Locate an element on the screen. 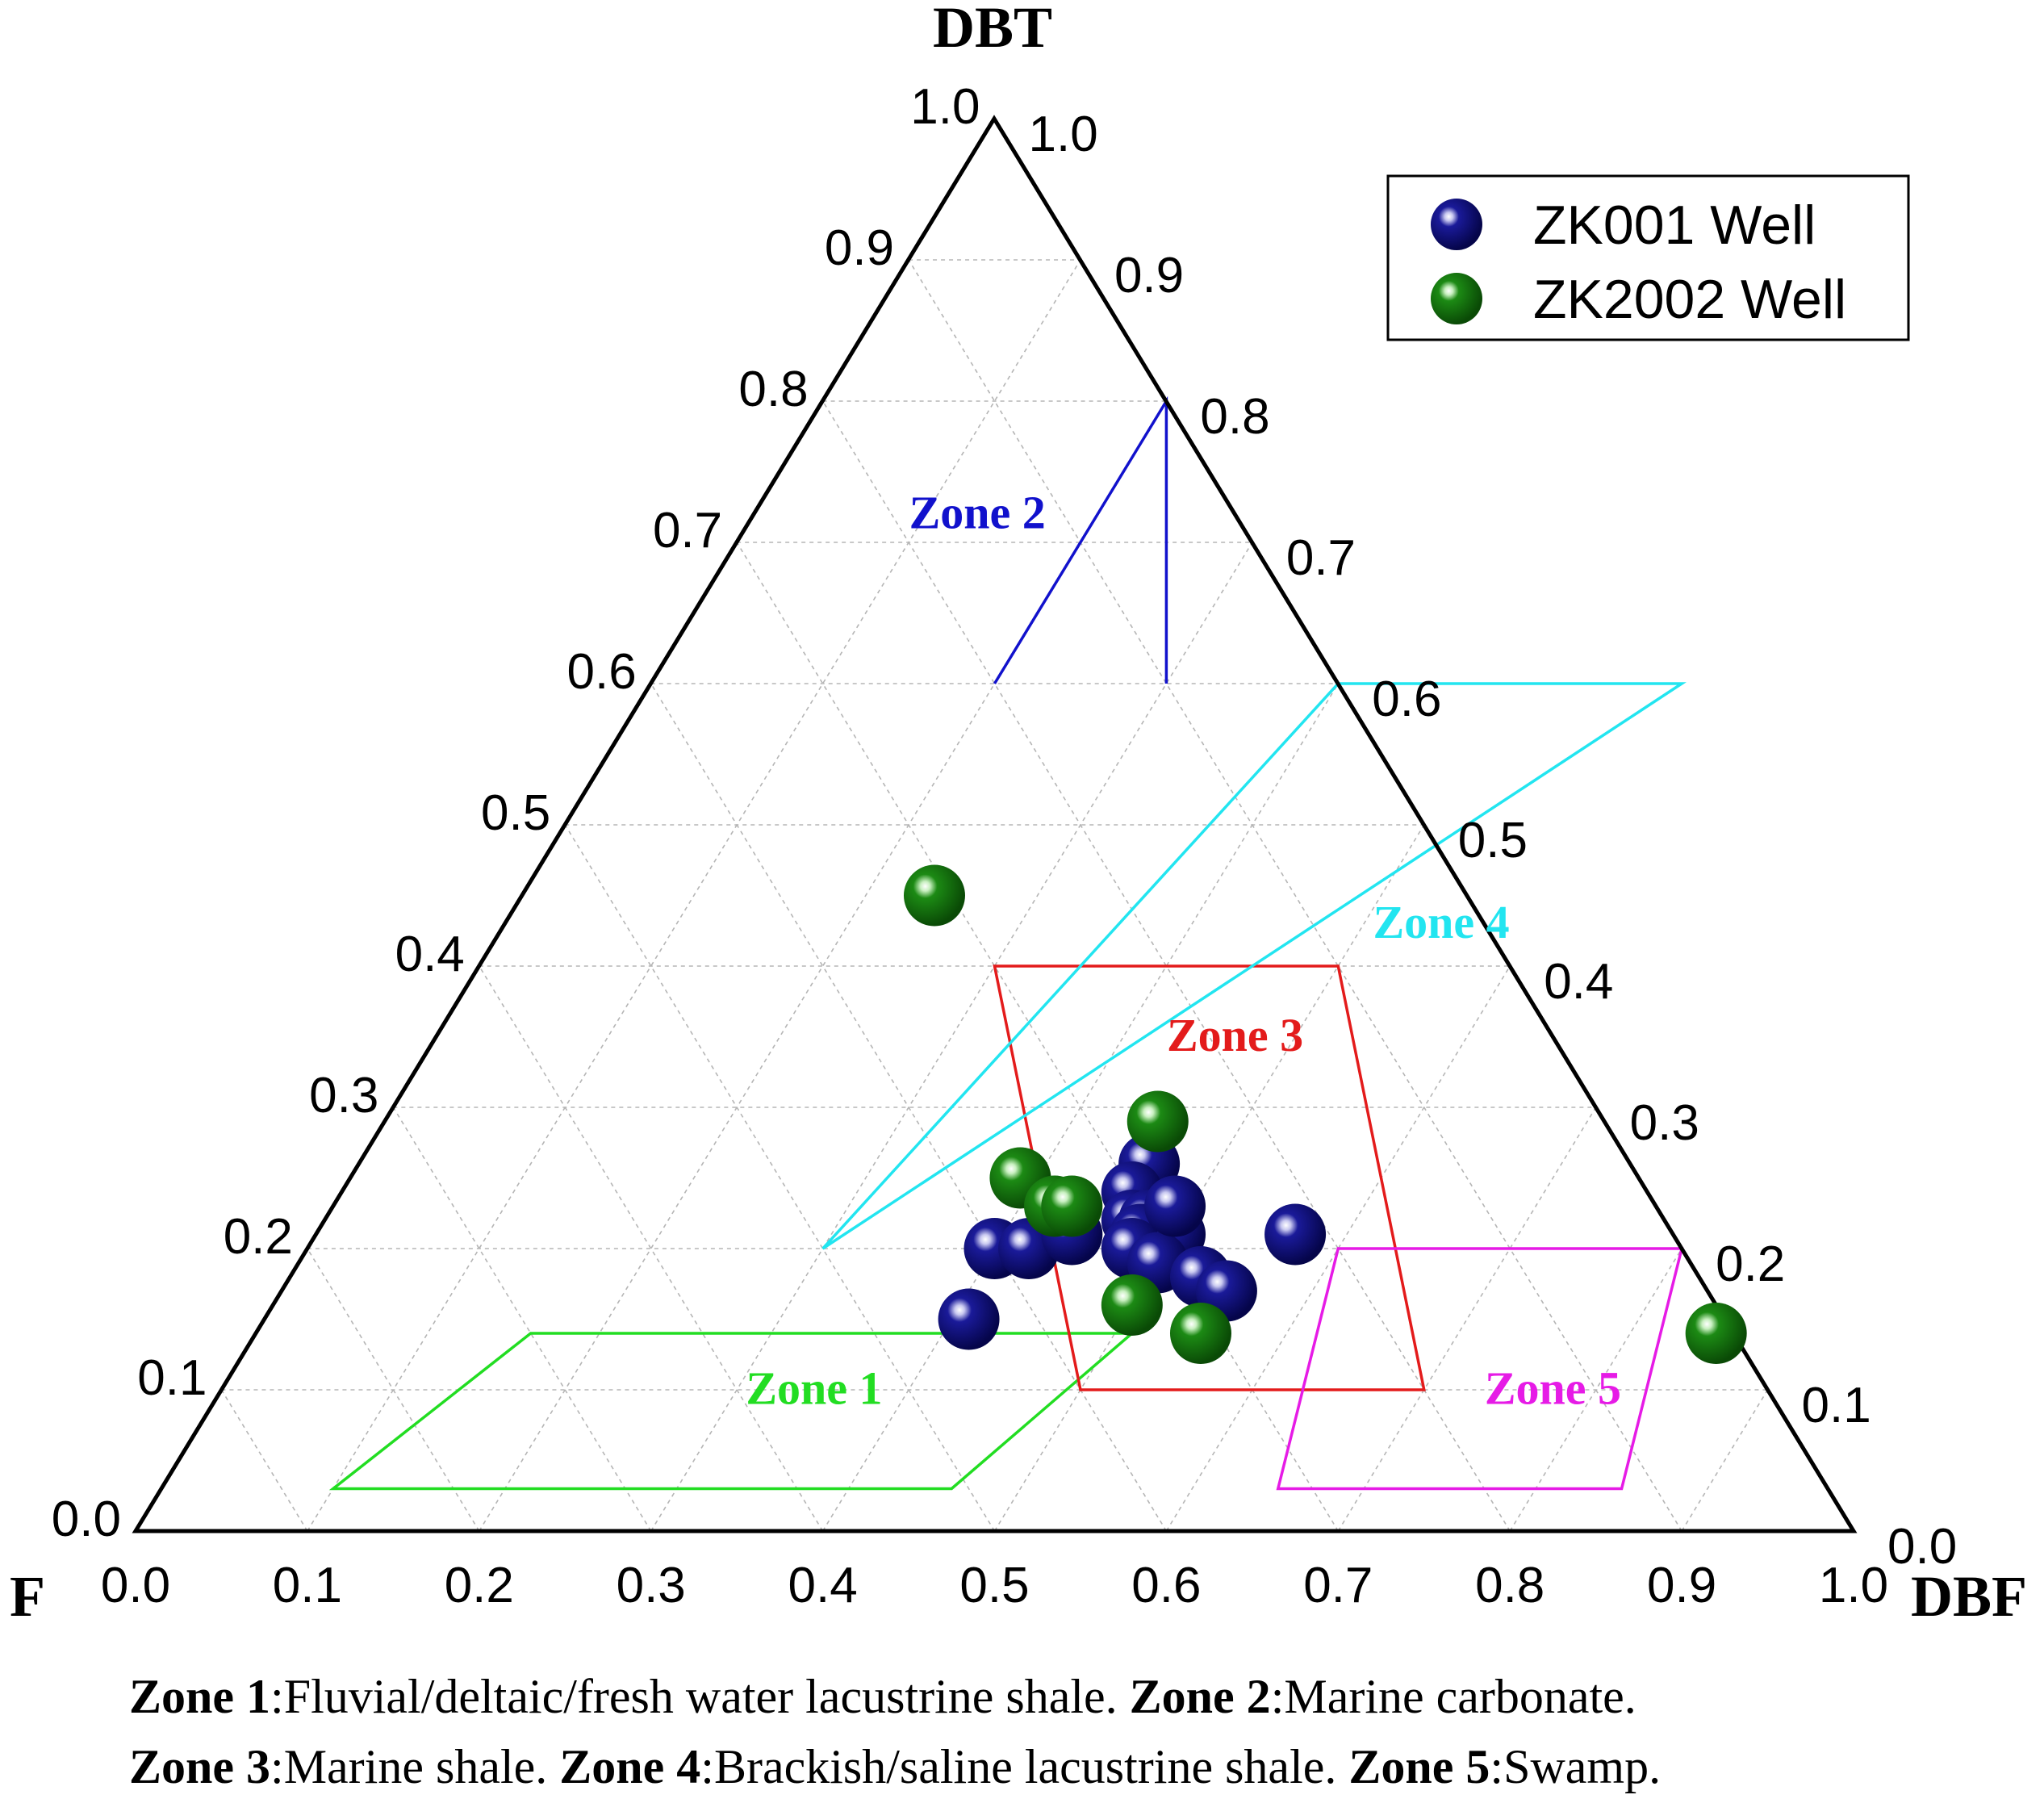  legend: ZK001 Well ZK2002 Well is located at coordinates (1648, 257).